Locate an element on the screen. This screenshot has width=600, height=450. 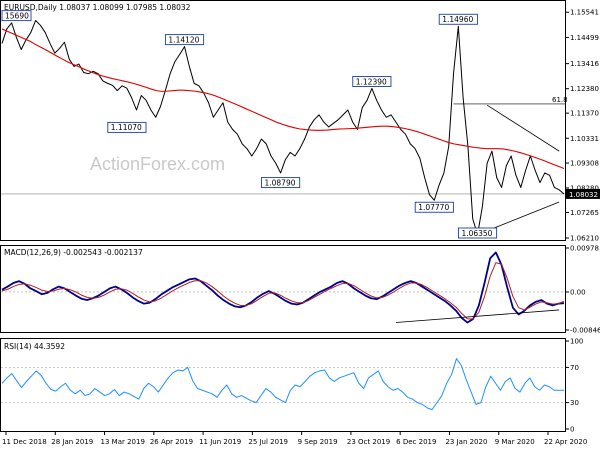
price-annotation-label: 1.11070 is located at coordinates (126, 127).